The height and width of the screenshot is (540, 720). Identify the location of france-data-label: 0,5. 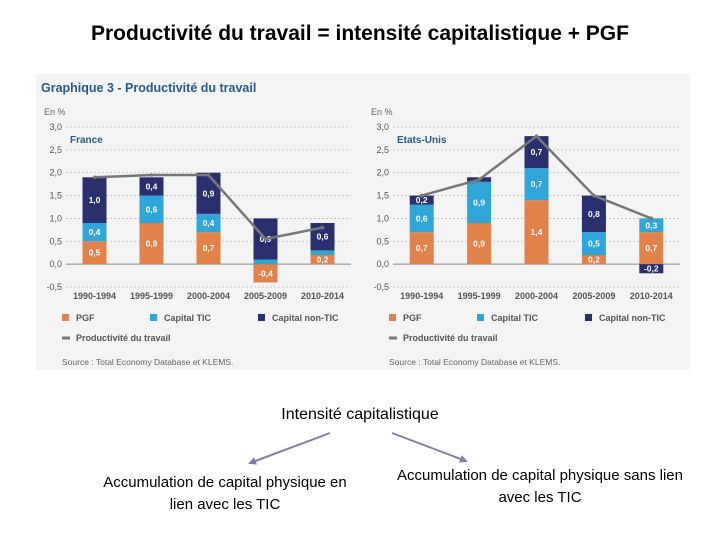
(95, 253).